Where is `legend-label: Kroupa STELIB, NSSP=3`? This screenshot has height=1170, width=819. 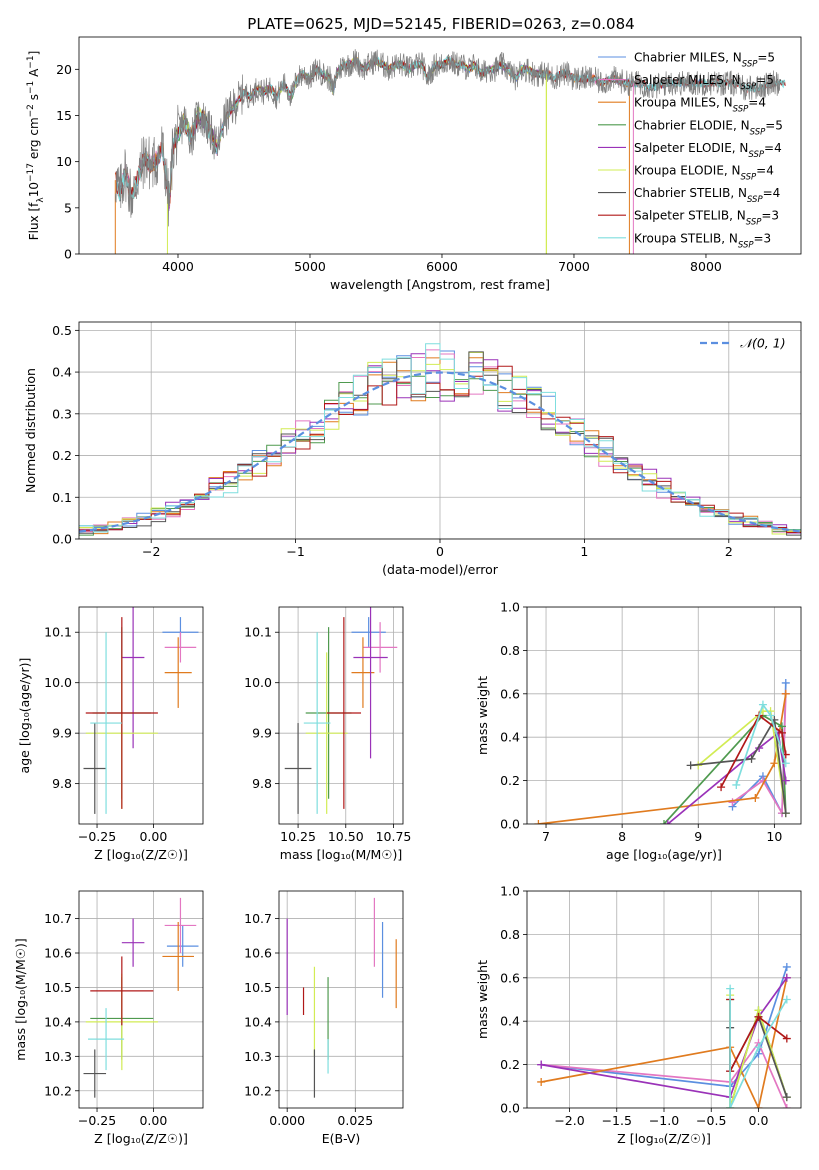 legend-label: Kroupa STELIB, NSSP=3 is located at coordinates (702, 240).